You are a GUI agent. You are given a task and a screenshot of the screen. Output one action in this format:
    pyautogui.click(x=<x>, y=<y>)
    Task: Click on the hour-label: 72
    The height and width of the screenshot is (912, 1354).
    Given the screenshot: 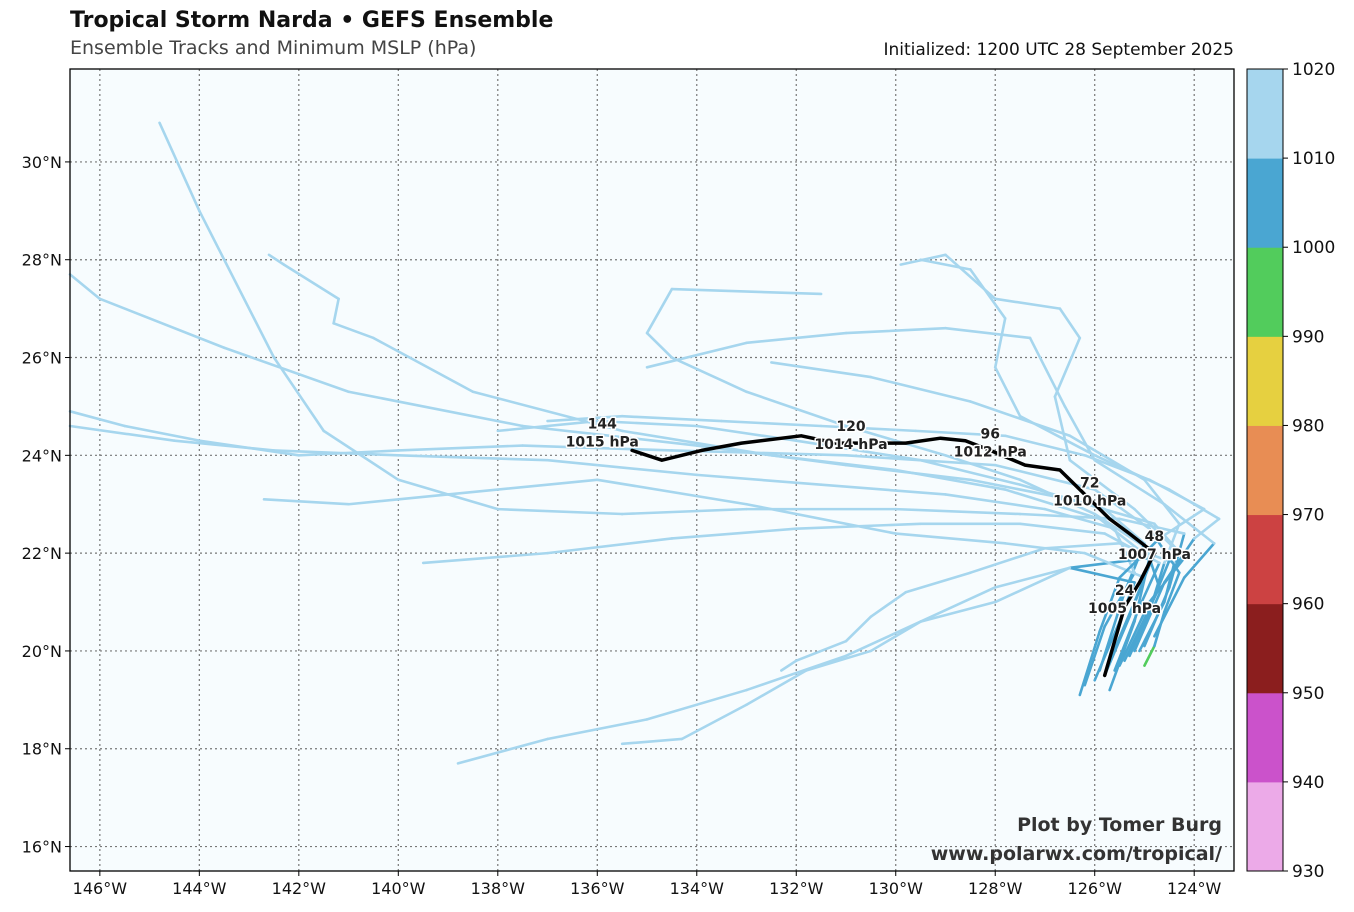 What is the action you would take?
    pyautogui.click(x=1089, y=483)
    